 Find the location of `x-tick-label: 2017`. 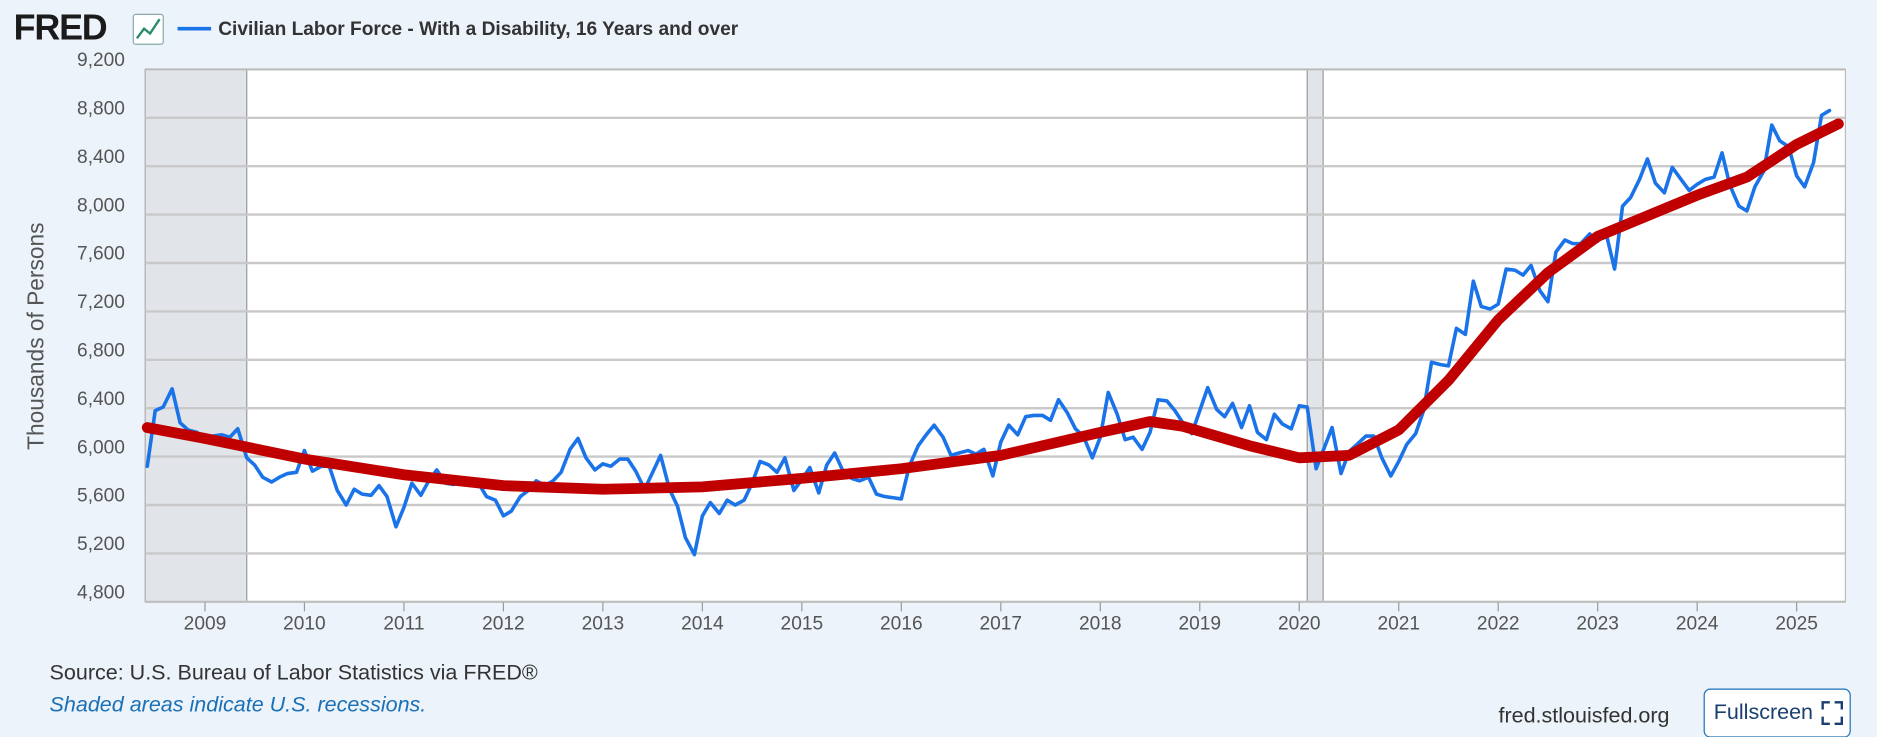

x-tick-label: 2017 is located at coordinates (1001, 624).